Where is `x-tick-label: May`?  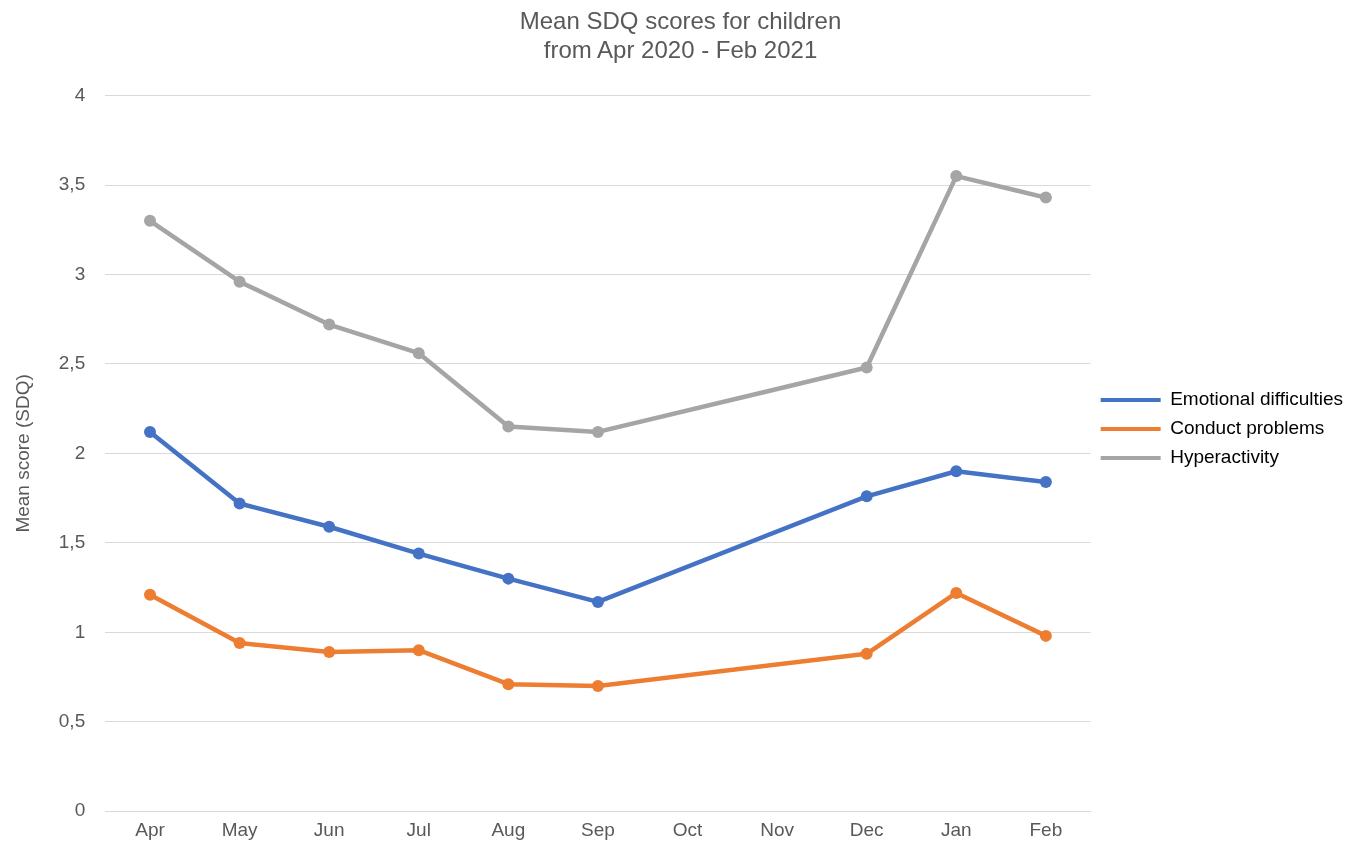
x-tick-label: May is located at coordinates (240, 829).